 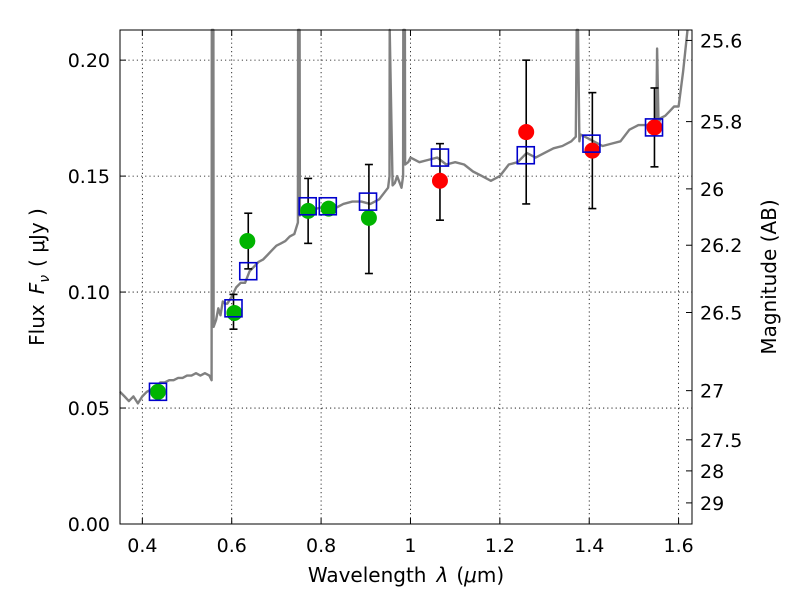 I want to click on y-tick-label: 0.10, so click(x=89, y=293).